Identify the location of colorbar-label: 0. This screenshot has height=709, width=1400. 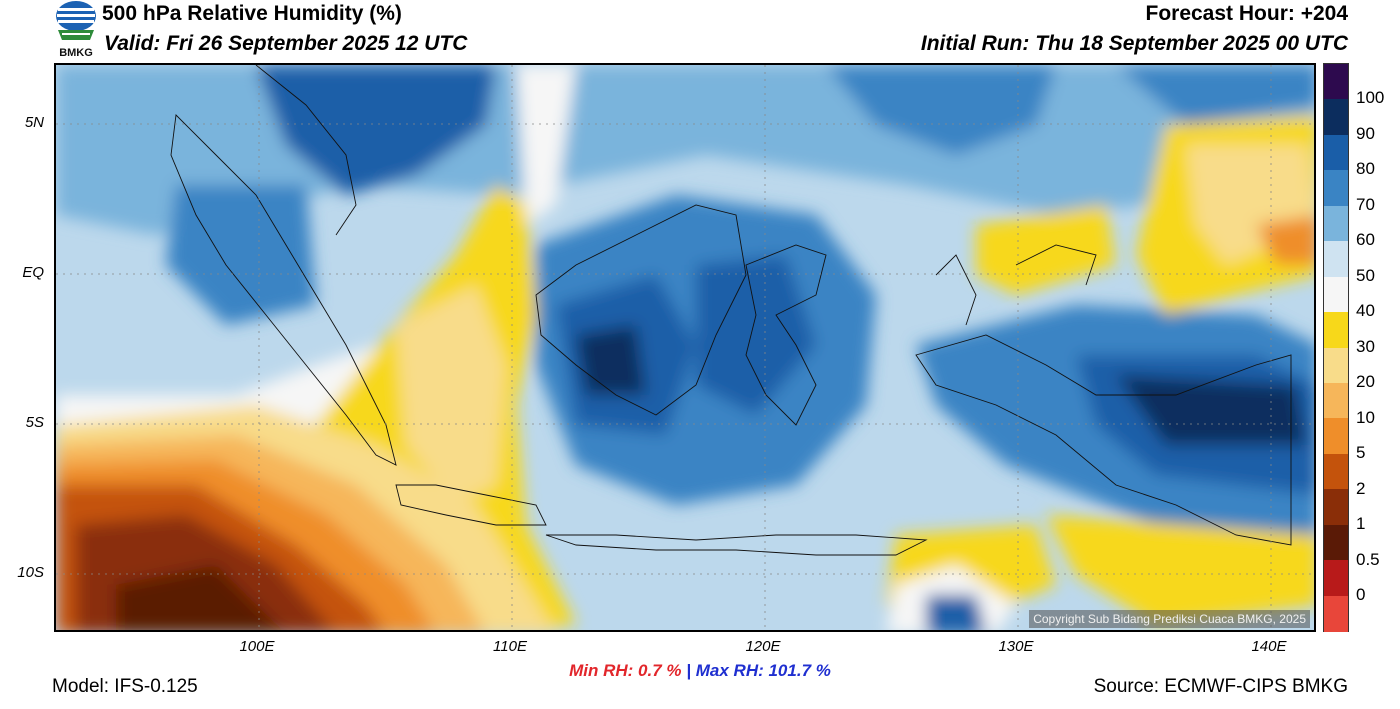
(1361, 594).